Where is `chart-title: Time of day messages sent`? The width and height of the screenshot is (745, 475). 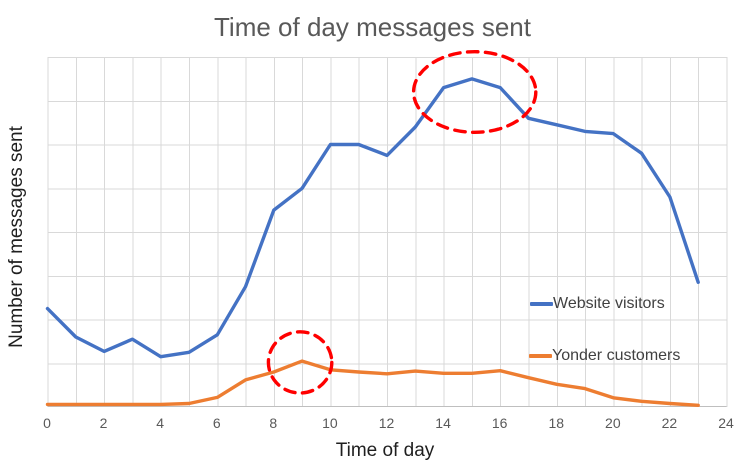
chart-title: Time of day messages sent is located at coordinates (372, 27).